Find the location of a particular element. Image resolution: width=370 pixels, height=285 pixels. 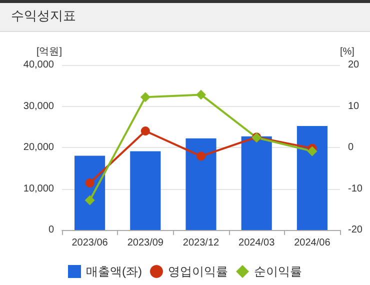

x-tick-label: 2023/09 is located at coordinates (145, 243).